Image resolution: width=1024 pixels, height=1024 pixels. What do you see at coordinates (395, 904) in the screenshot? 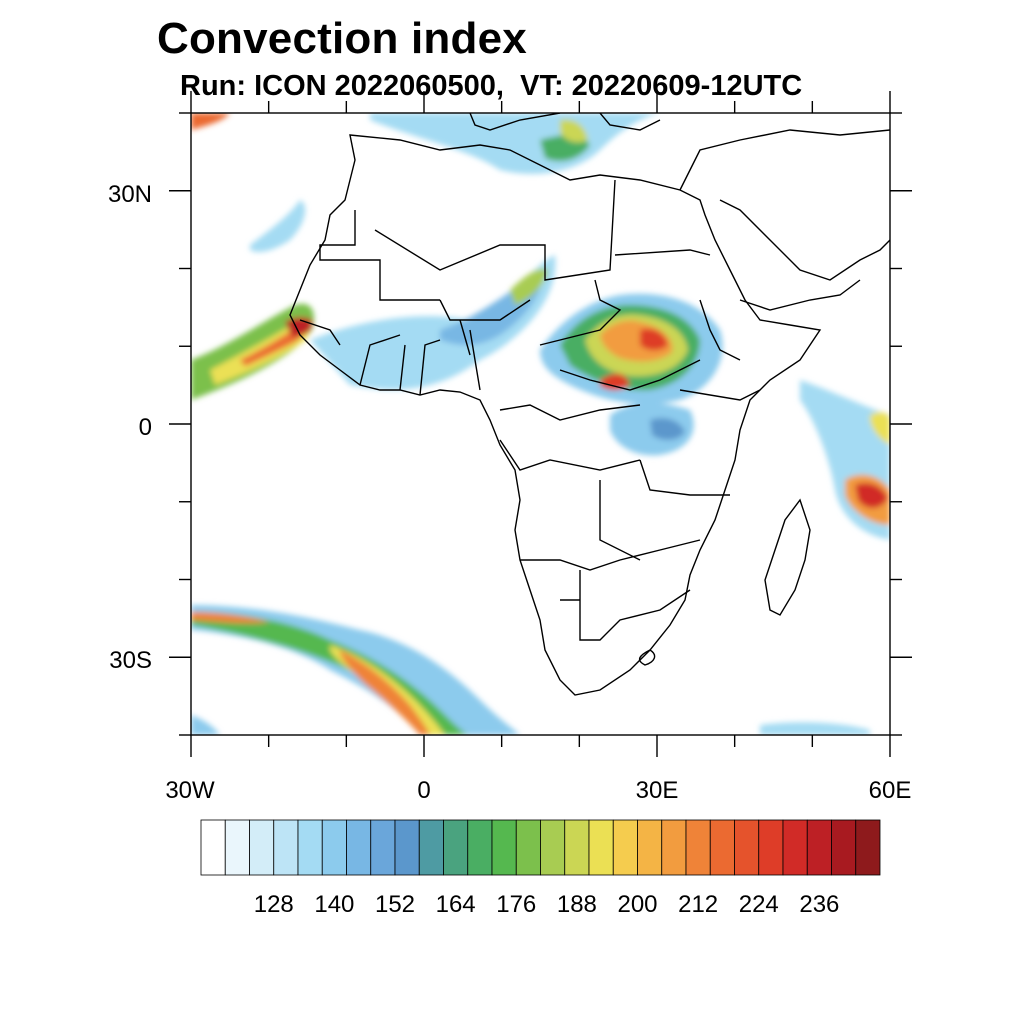
I see `colorbar-label: 152` at bounding box center [395, 904].